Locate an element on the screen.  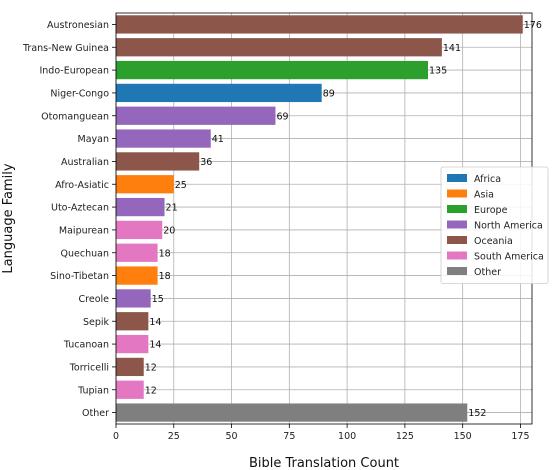
x-tick-label: 100 is located at coordinates (347, 436).